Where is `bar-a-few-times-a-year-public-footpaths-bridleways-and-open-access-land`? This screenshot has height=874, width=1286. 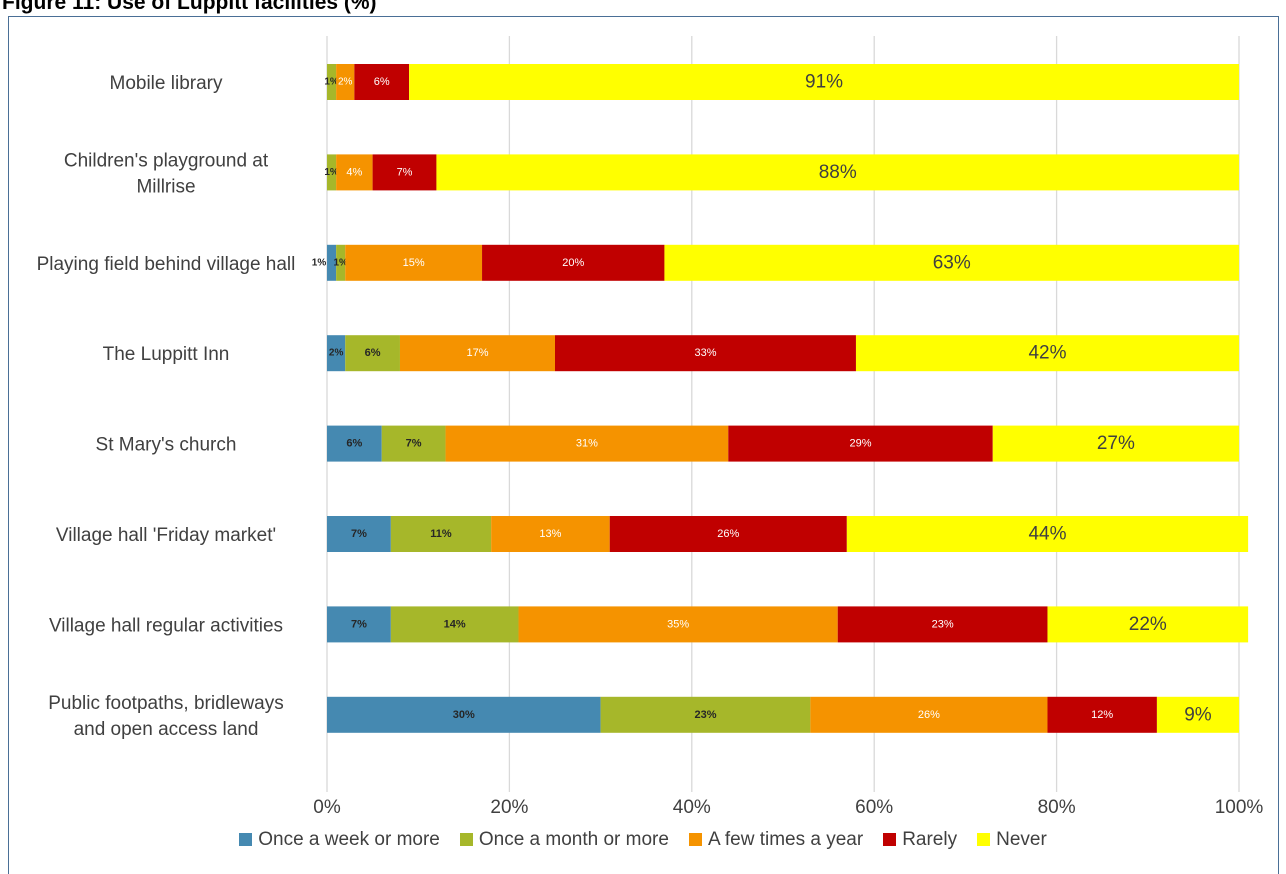
bar-a-few-times-a-year-public-footpaths-bridleways-and-open-access-land is located at coordinates (929, 714).